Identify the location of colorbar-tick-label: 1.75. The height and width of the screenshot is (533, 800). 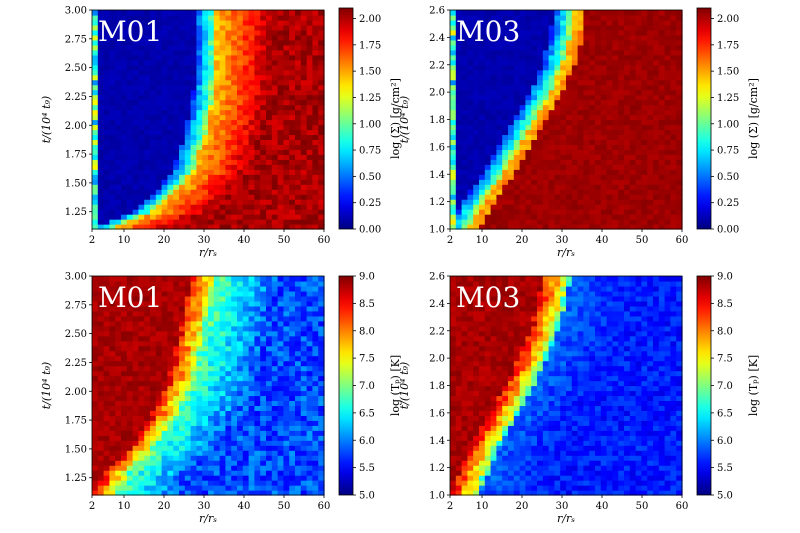
(728, 45).